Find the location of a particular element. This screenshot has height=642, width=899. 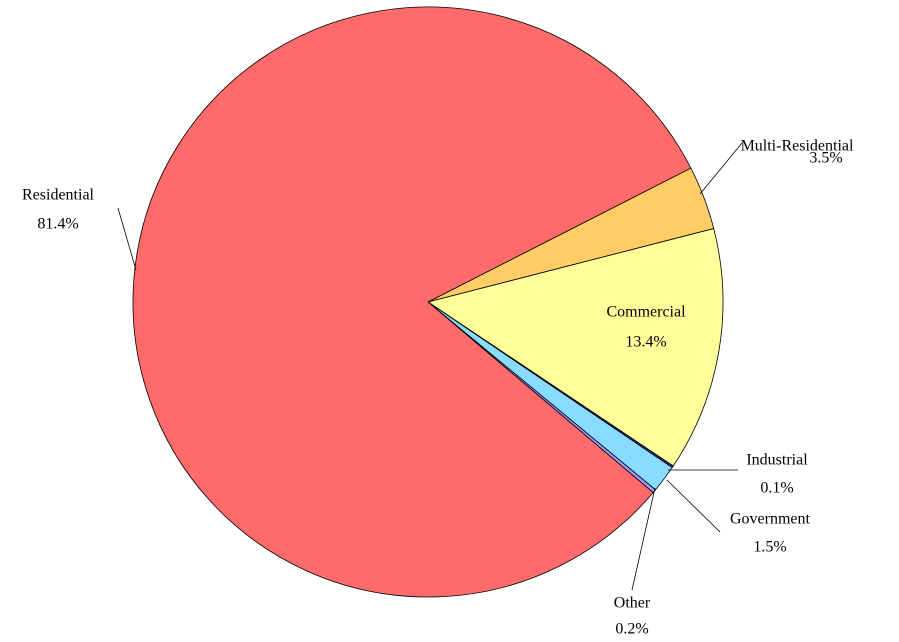

slice-label: Commercial is located at coordinates (646, 312).